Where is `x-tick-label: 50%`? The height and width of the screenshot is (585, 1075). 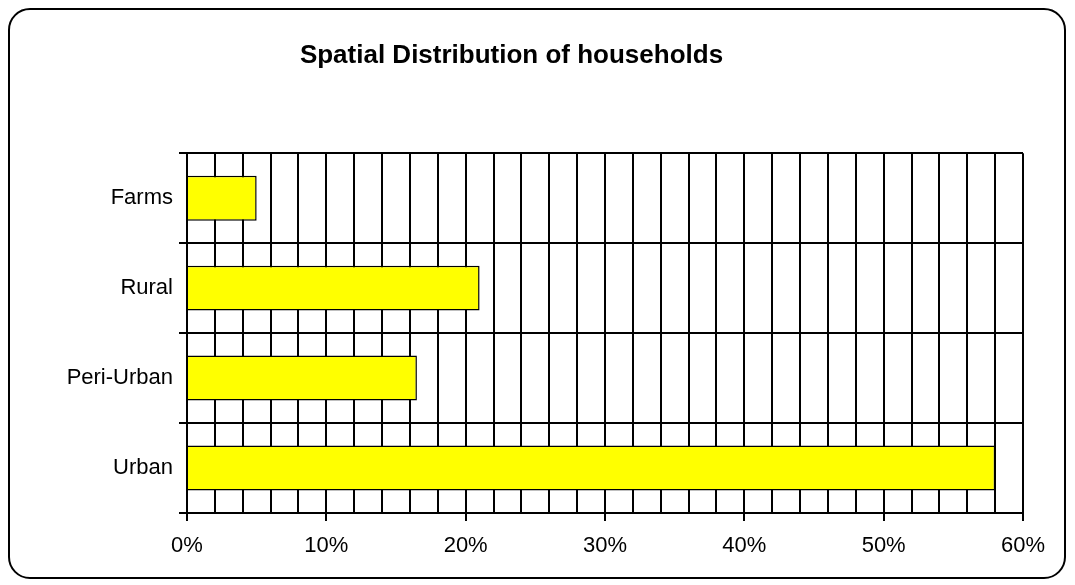 x-tick-label: 50% is located at coordinates (883, 545).